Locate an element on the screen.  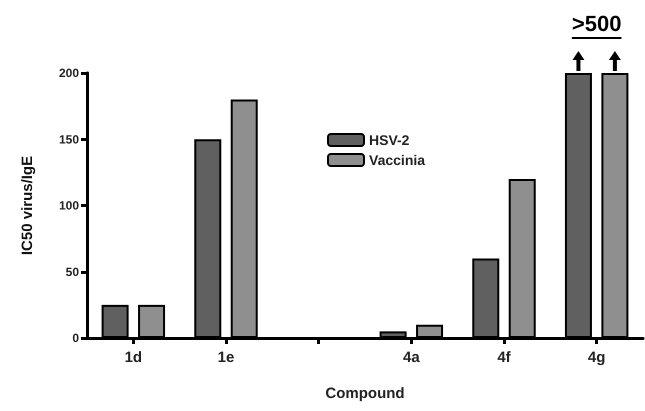
legend-label: Vaccinia is located at coordinates (397, 160).